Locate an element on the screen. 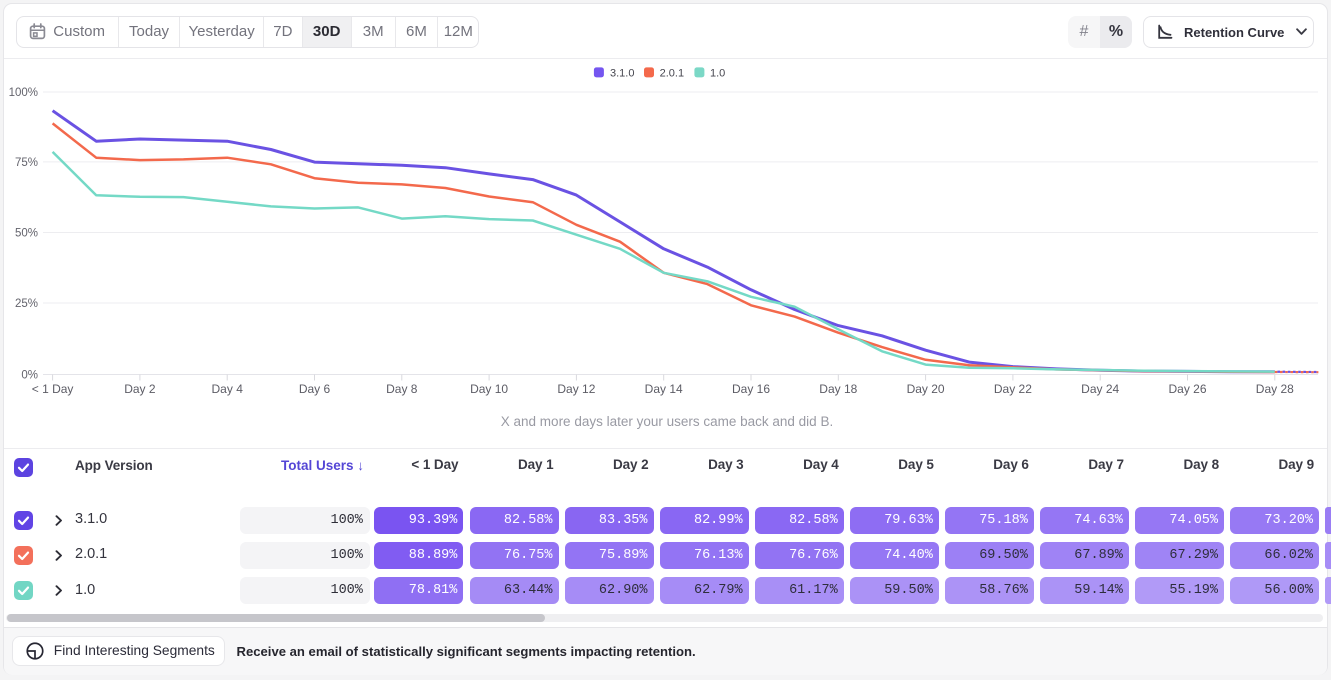  svg-text: Day 2 is located at coordinates (140, 389).